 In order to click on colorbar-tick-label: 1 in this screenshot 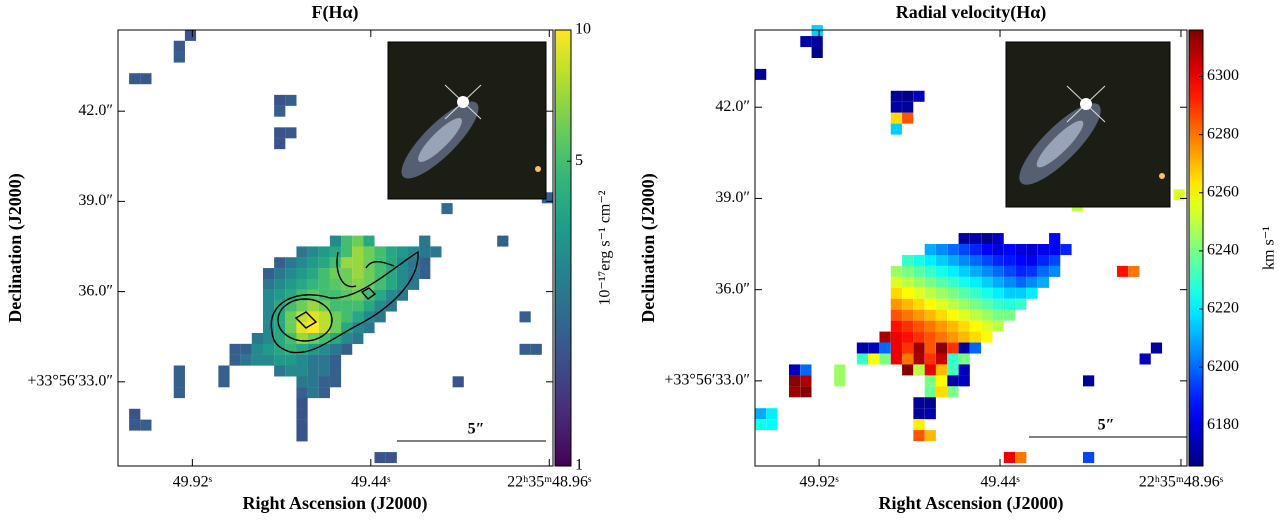, I will do `click(579, 465)`.